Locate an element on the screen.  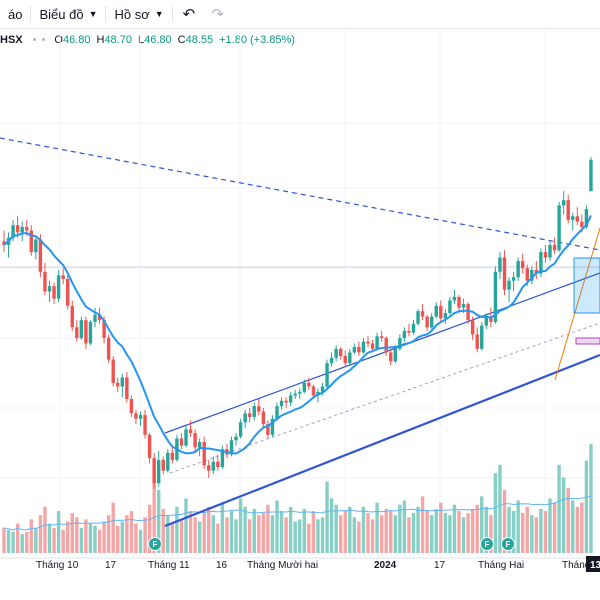
profile-menu-button: Hồ sơ ▼ is located at coordinates (138, 14).